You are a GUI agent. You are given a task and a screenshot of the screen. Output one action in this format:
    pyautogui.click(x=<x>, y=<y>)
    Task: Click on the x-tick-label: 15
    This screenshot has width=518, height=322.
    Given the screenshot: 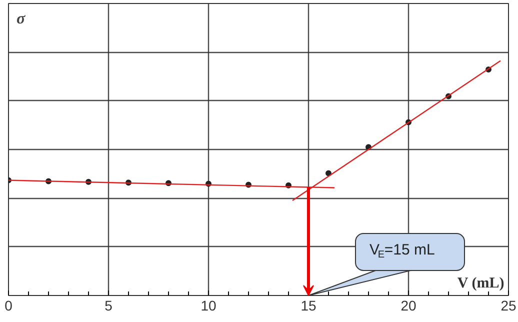 What is the action you would take?
    pyautogui.click(x=308, y=306)
    